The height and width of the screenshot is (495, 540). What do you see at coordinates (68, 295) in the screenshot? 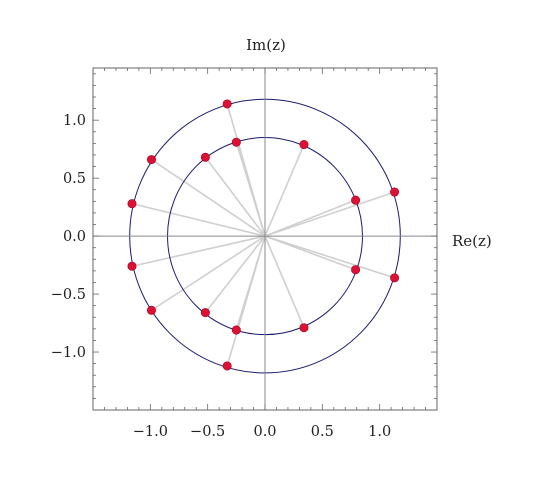
I see `y-tick-label: −0.5` at bounding box center [68, 295].